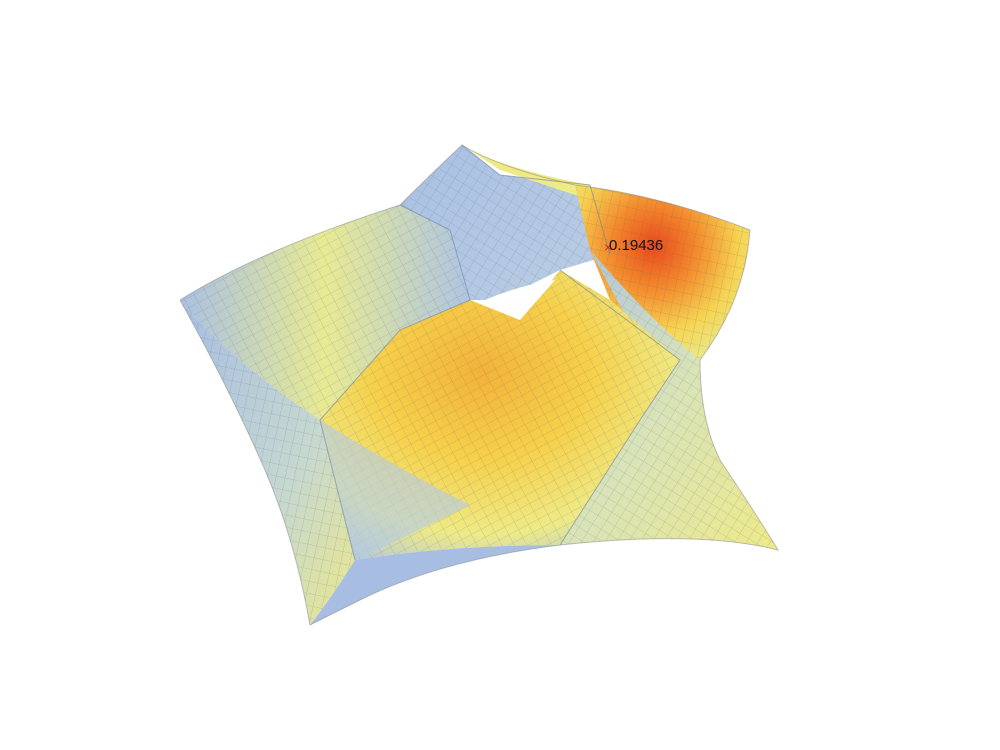 The image size is (1000, 750). What do you see at coordinates (662, 272) in the screenshot?
I see `surface-panel-hotspot` at bounding box center [662, 272].